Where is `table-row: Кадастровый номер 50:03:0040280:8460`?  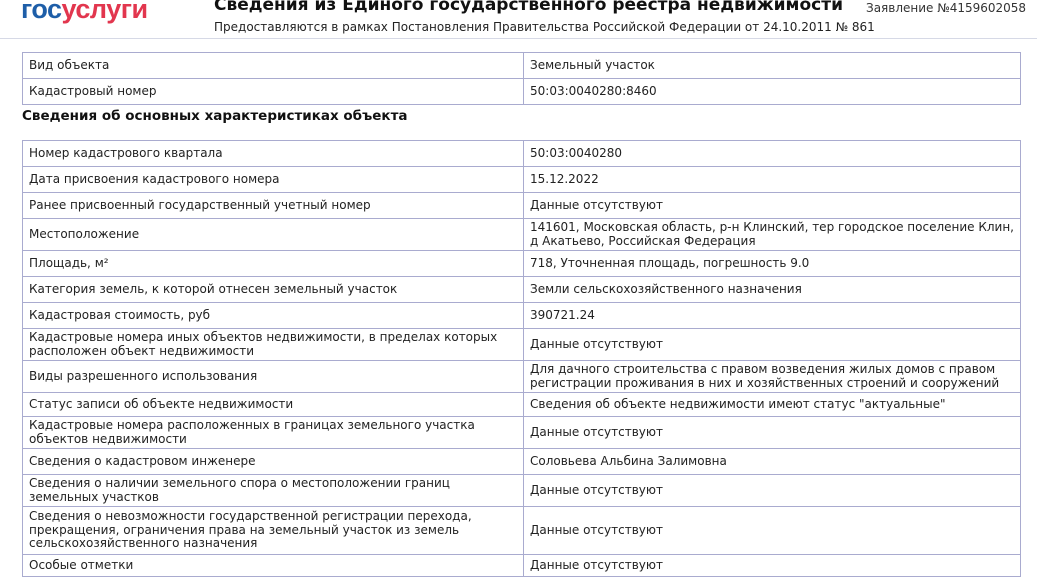
table-row: Кадастровый номер 50:03:0040280:8460 is located at coordinates (521, 91).